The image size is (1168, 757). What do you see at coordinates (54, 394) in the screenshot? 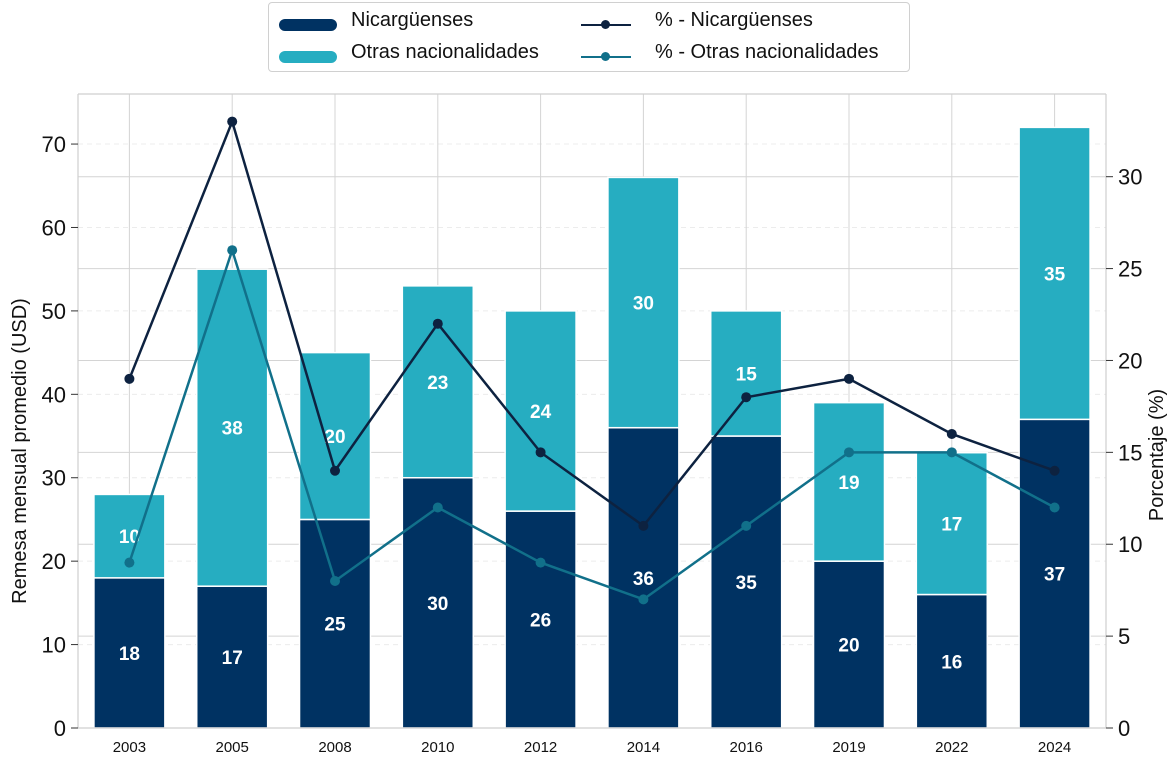
I see `y-tick-label: 40` at bounding box center [54, 394].